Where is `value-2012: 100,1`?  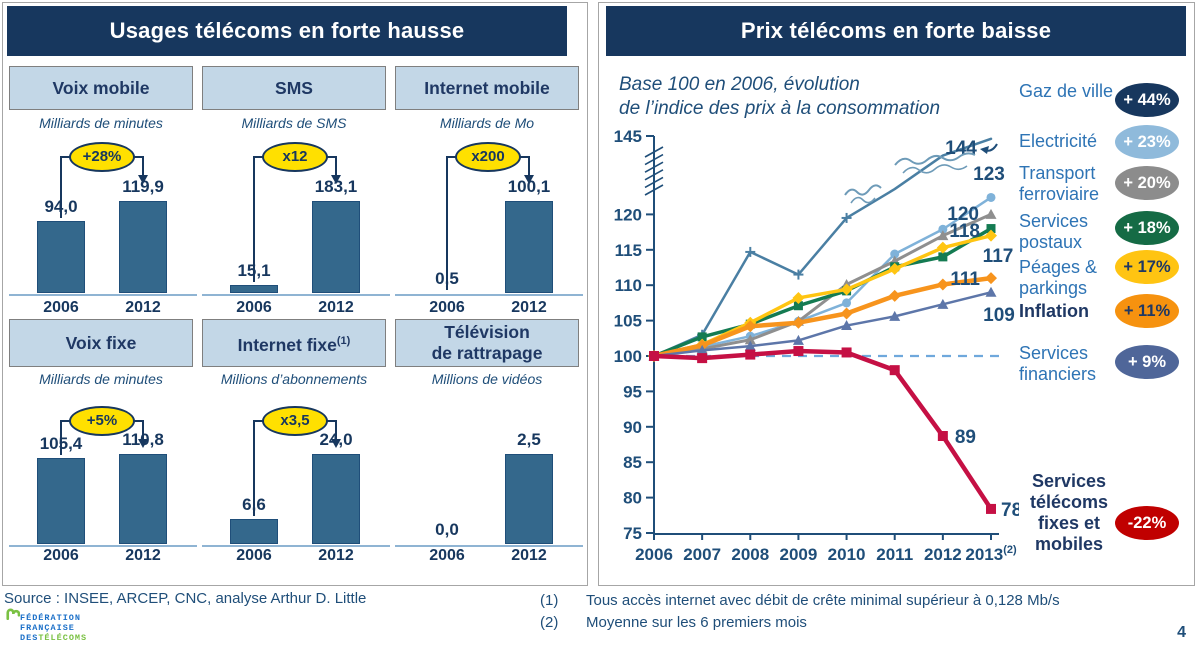
value-2012: 100,1 is located at coordinates (529, 186).